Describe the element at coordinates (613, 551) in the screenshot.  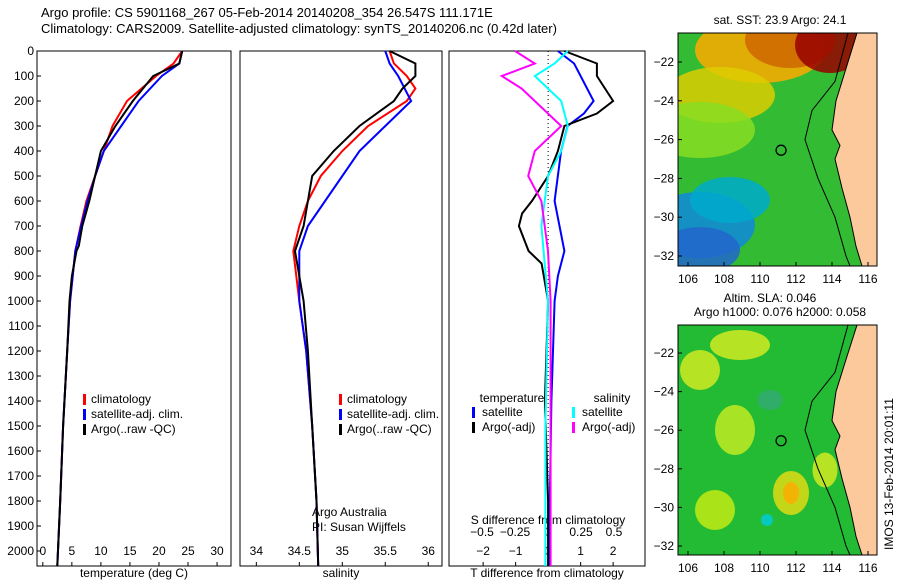
I see `x-tick-label: 2` at that location.